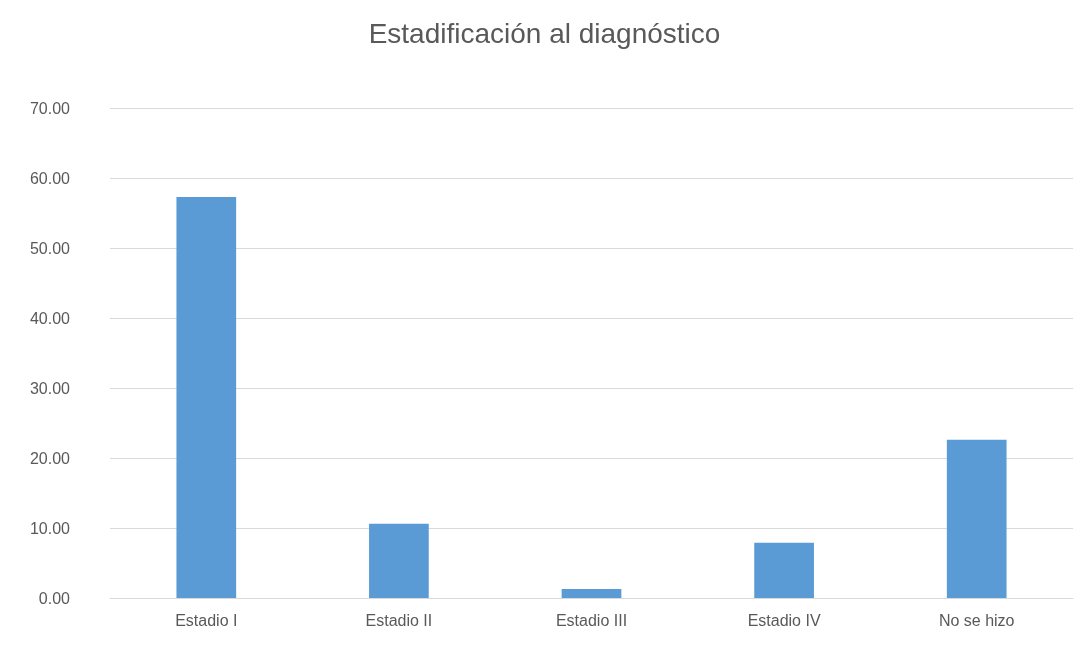 The image size is (1089, 651). I want to click on x-tick-label: No se hizo, so click(976, 620).